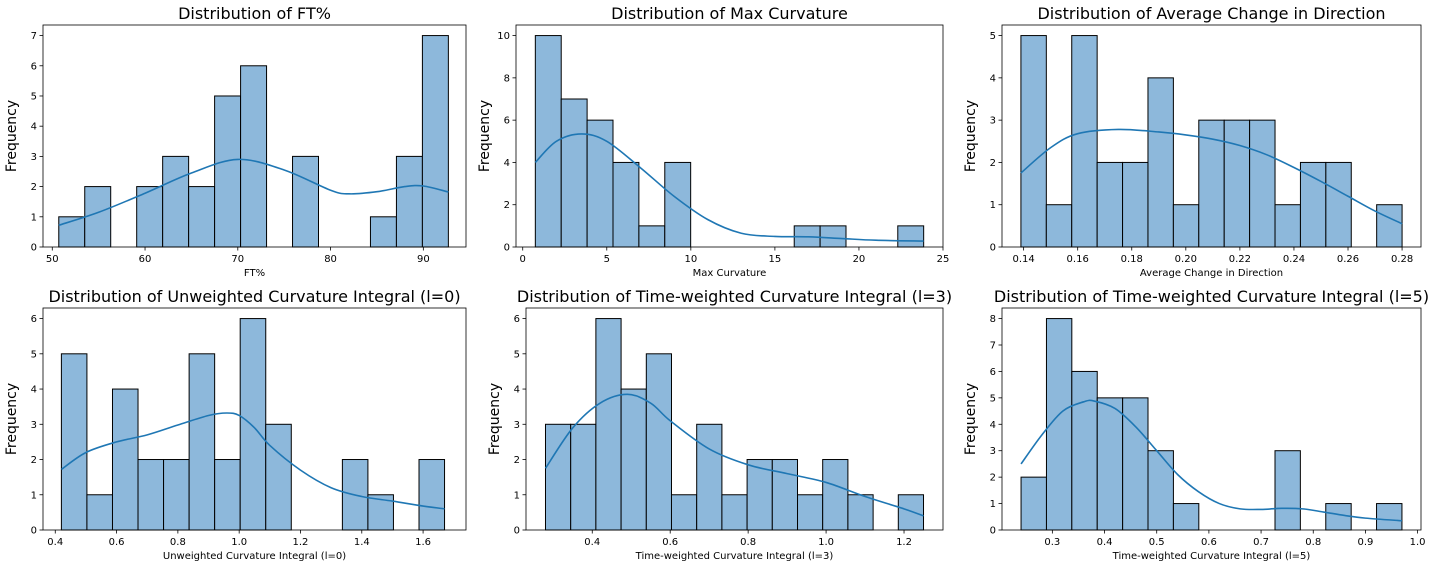 This screenshot has height=568, width=1432. I want to click on x-tick-label: 0.6, so click(1209, 542).